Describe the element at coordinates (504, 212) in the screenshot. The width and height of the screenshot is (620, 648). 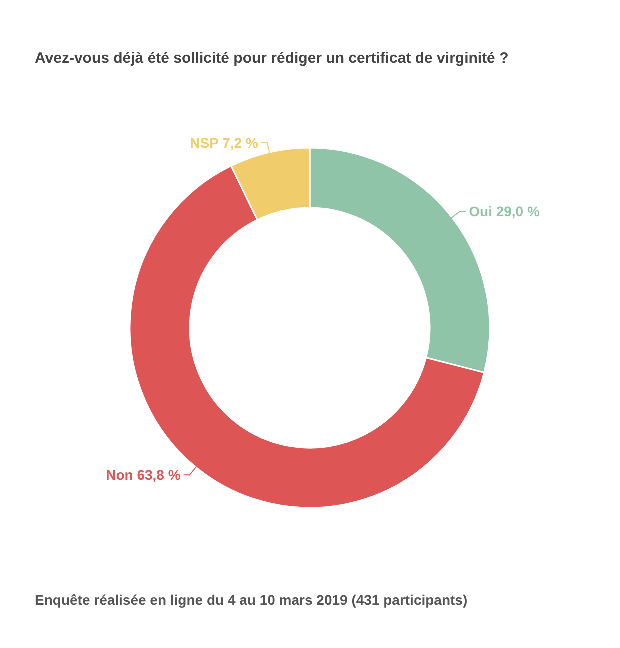
I see `slice-label: Oui 29,0 %` at that location.